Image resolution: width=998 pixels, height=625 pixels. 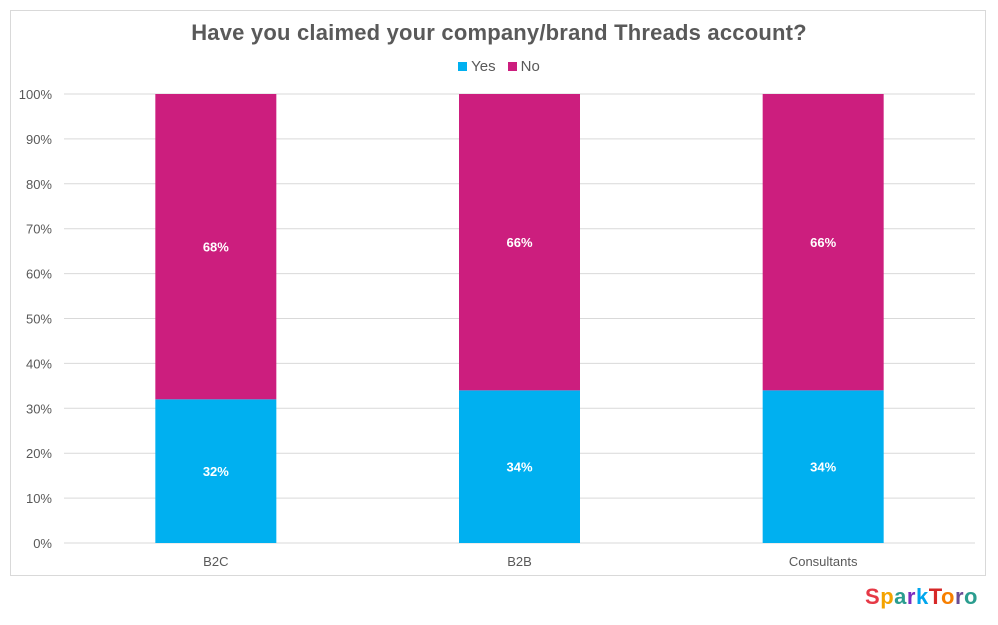 What do you see at coordinates (39, 139) in the screenshot?
I see `y-tick-label: 90%` at bounding box center [39, 139].